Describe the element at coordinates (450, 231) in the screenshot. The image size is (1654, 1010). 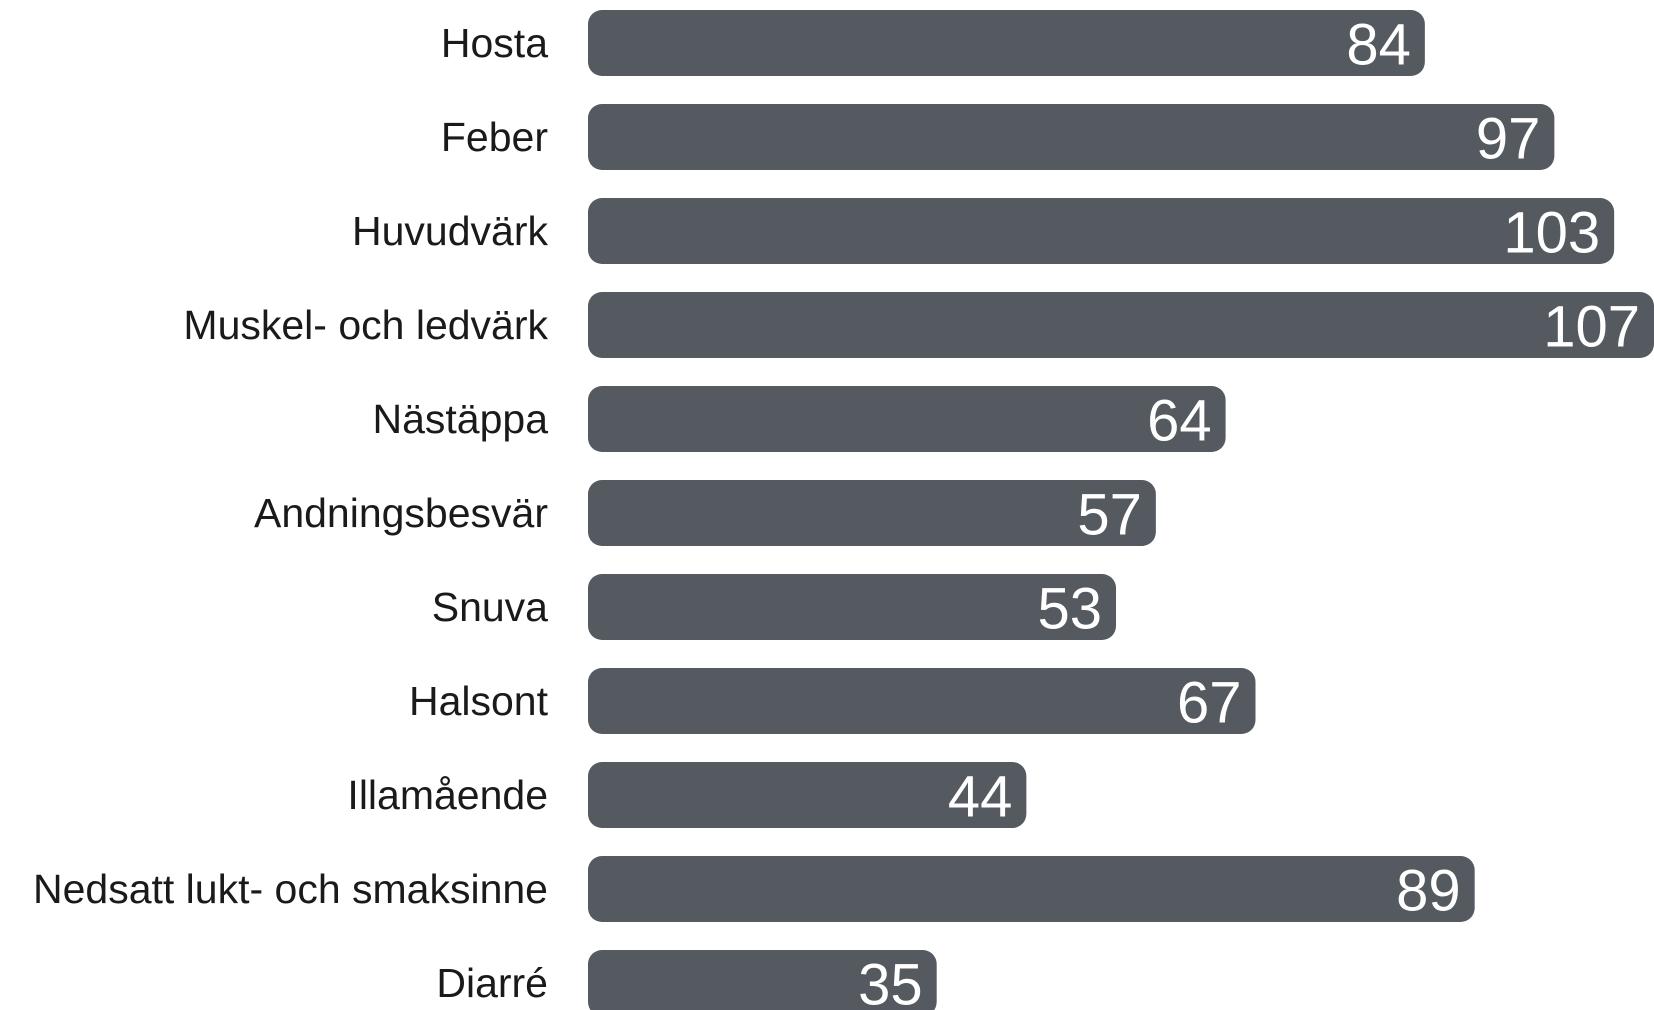
I see `category-label: Huvudvärk` at that location.